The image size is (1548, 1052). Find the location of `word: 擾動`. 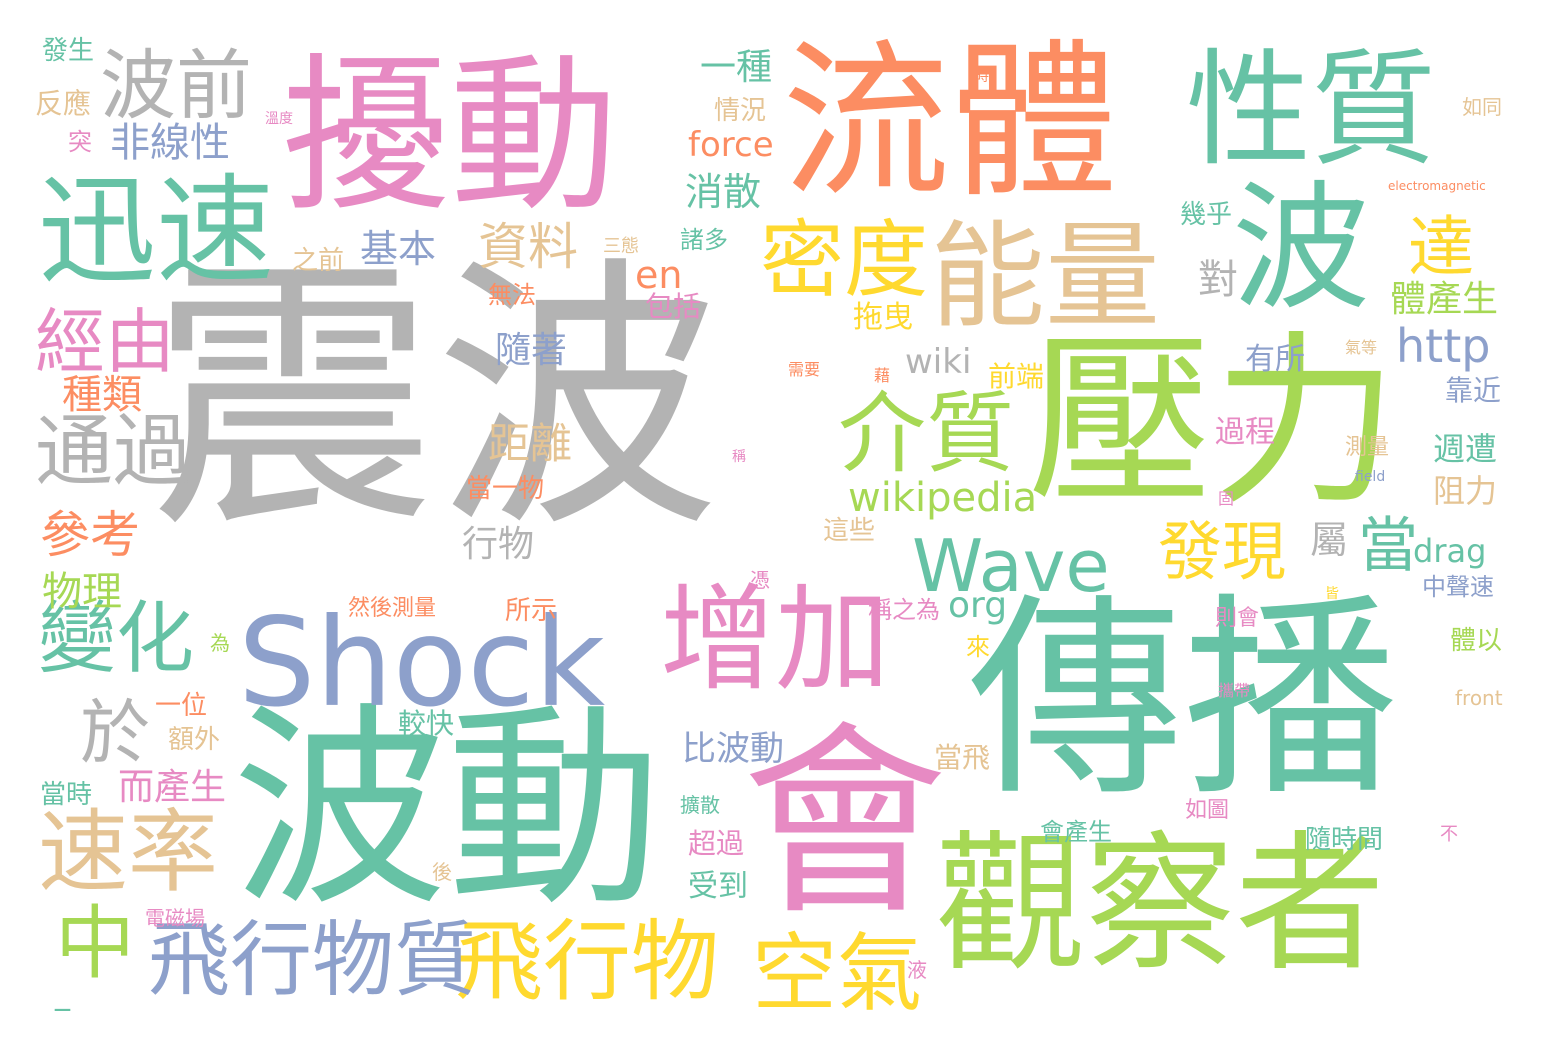

word: 擾動 is located at coordinates (450, 136).